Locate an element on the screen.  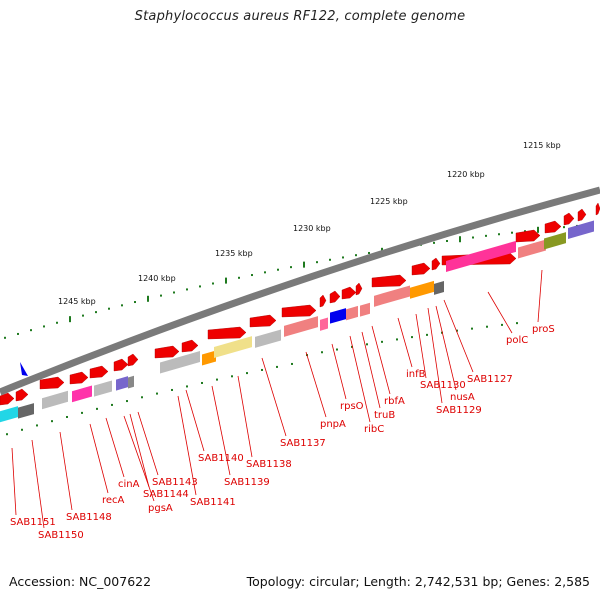
gene-label: SAB1144 is located at coordinates (166, 494).